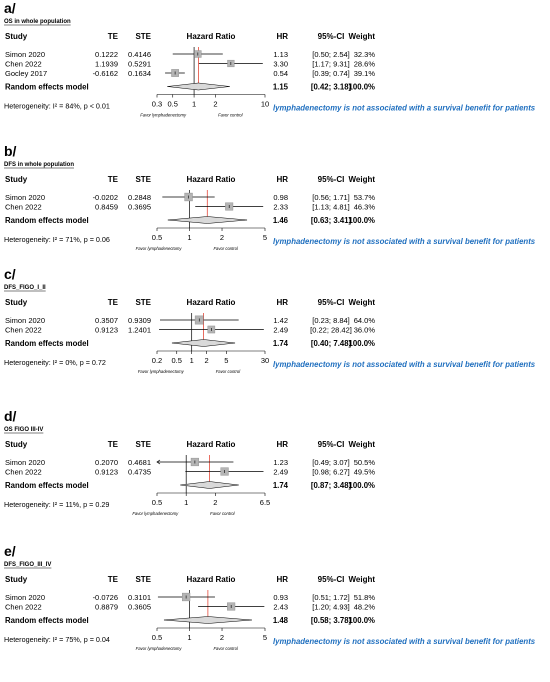 Image resolution: width=550 pixels, height=682 pixels. What do you see at coordinates (365, 462) in the screenshot?
I see `study-weight: 50.5%` at bounding box center [365, 462].